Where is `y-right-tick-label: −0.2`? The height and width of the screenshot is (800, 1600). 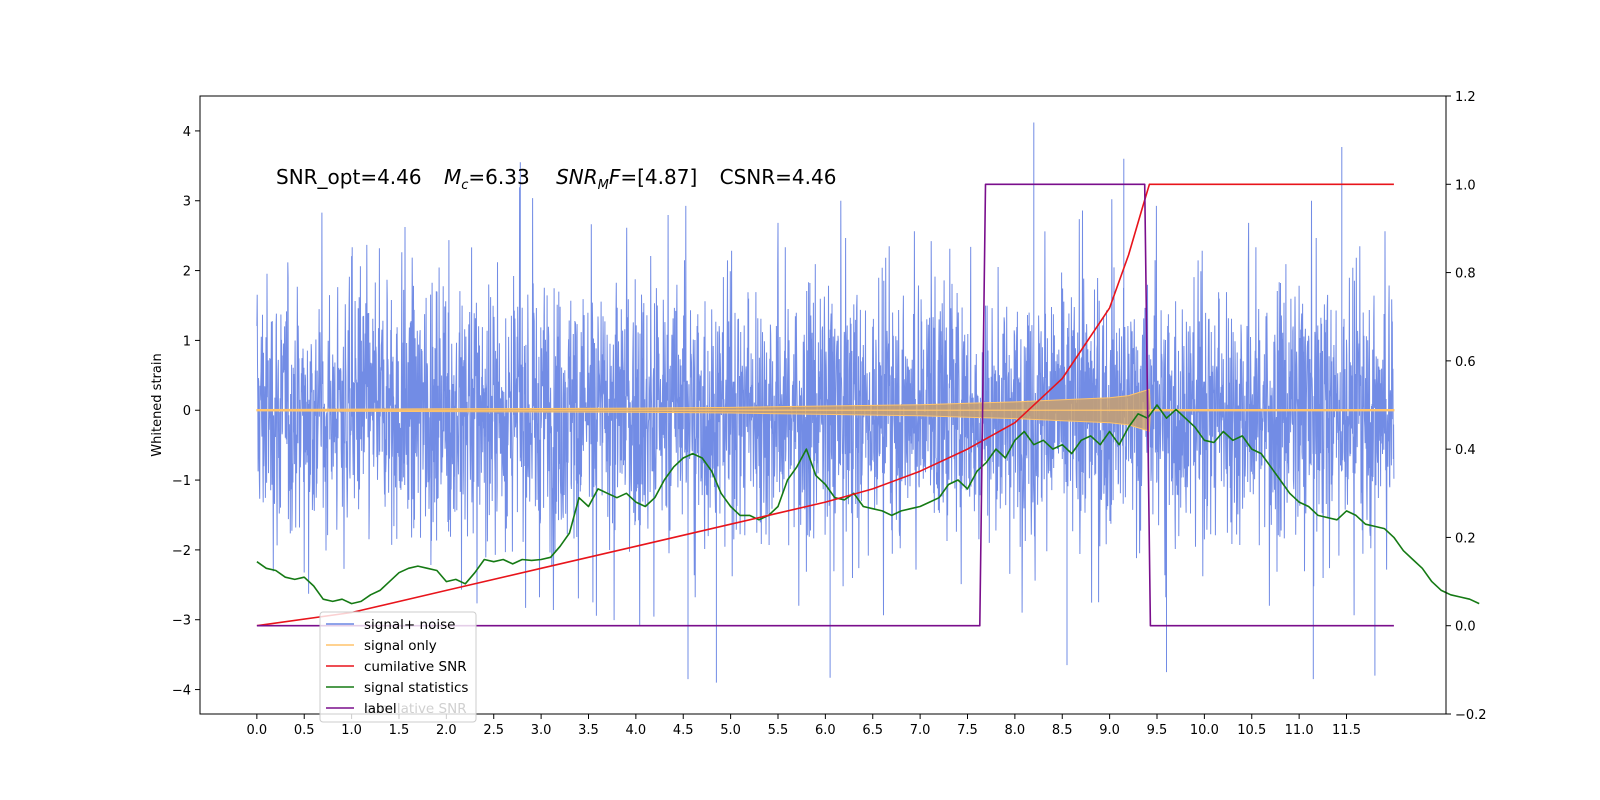
y-right-tick-label: −0.2 is located at coordinates (1471, 715).